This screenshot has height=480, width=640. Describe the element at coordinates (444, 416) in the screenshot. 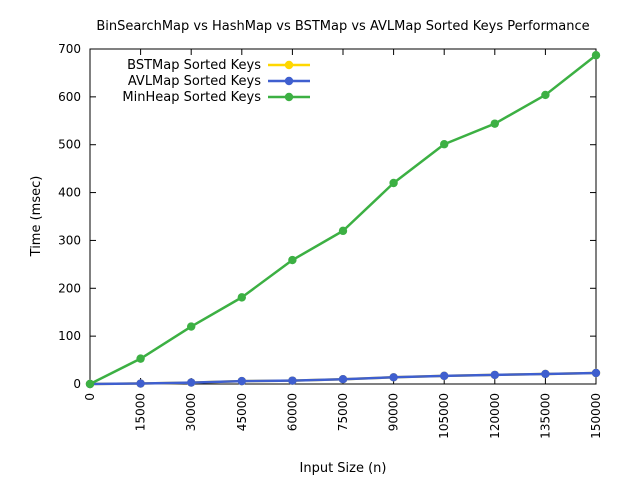

I see `x-tick-label: 105000` at that location.